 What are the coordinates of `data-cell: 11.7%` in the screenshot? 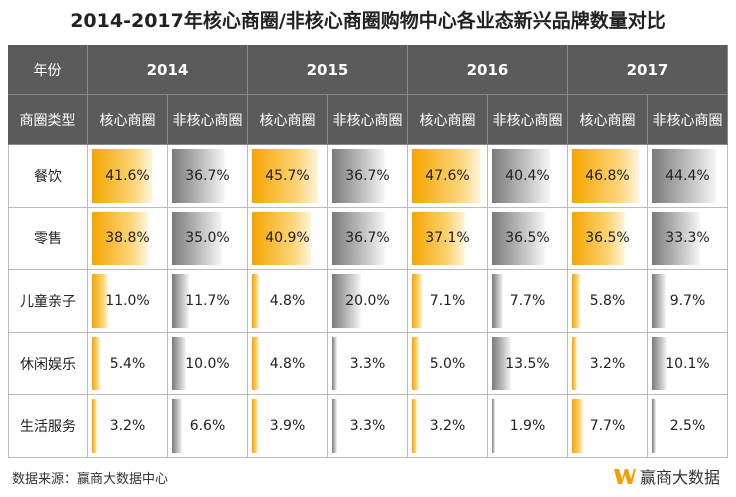 It's located at (208, 301).